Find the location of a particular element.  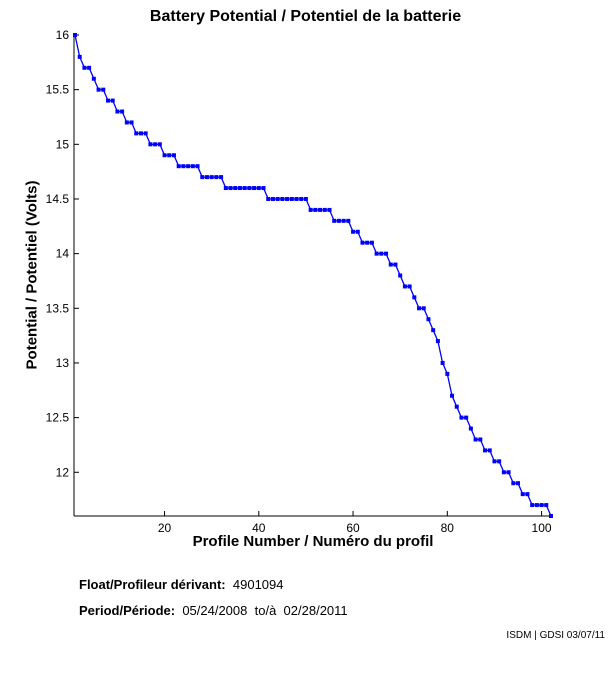

x-tick-label: 40 is located at coordinates (259, 528).